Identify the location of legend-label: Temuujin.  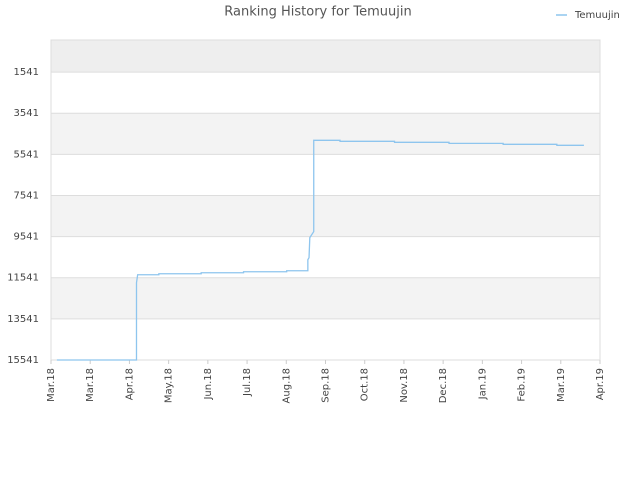
(597, 15).